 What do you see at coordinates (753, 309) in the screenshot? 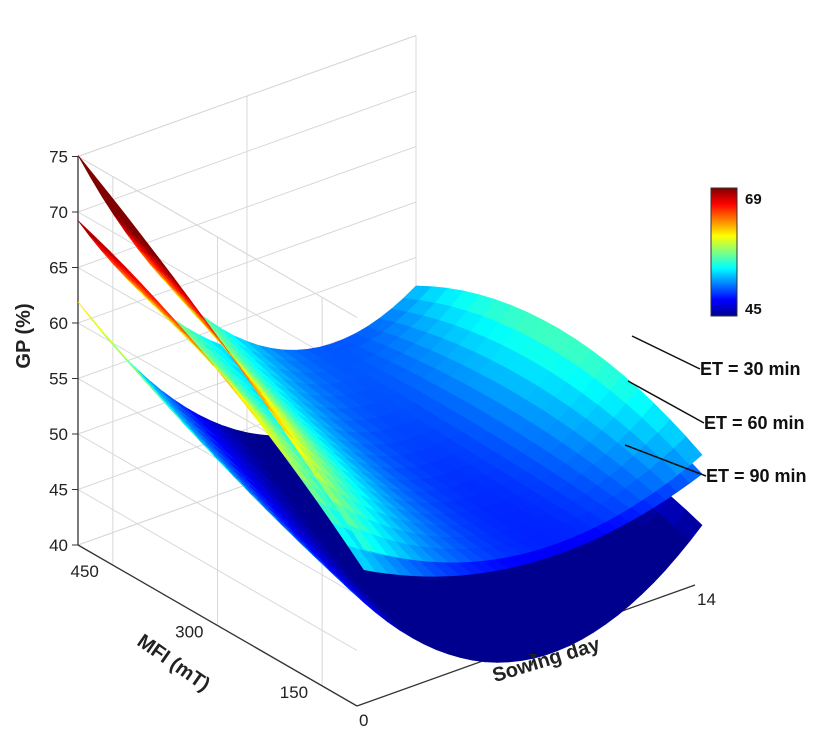
I see `colorbar-min-label: 45` at bounding box center [753, 309].